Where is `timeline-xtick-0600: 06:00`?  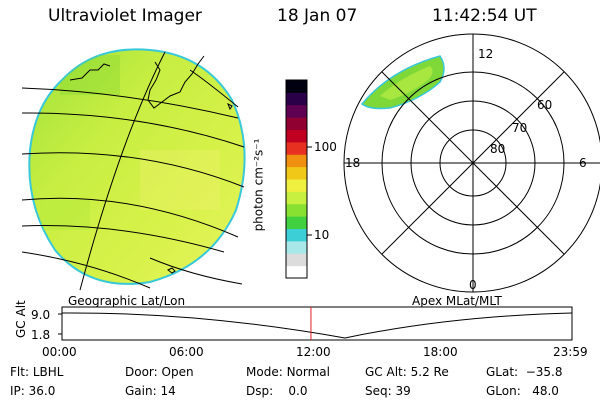 timeline-xtick-0600: 06:00 is located at coordinates (186, 352).